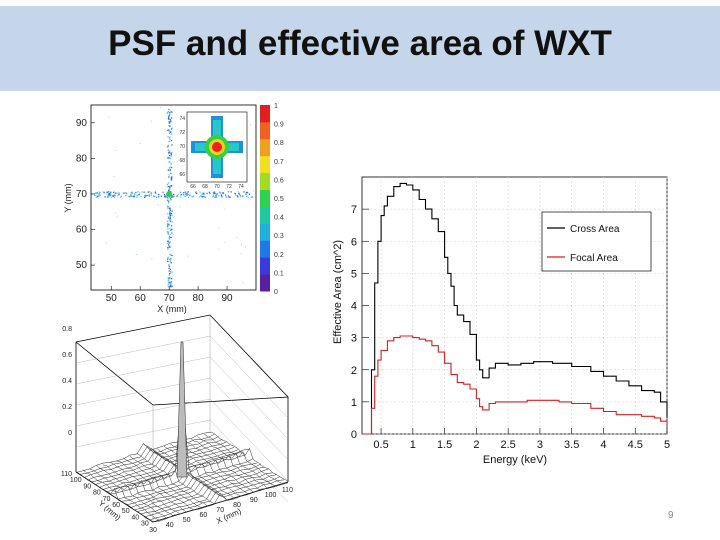 The height and width of the screenshot is (540, 720). What do you see at coordinates (279, 273) in the screenshot?
I see `colorbar-tick-label: 0.1` at bounding box center [279, 273].